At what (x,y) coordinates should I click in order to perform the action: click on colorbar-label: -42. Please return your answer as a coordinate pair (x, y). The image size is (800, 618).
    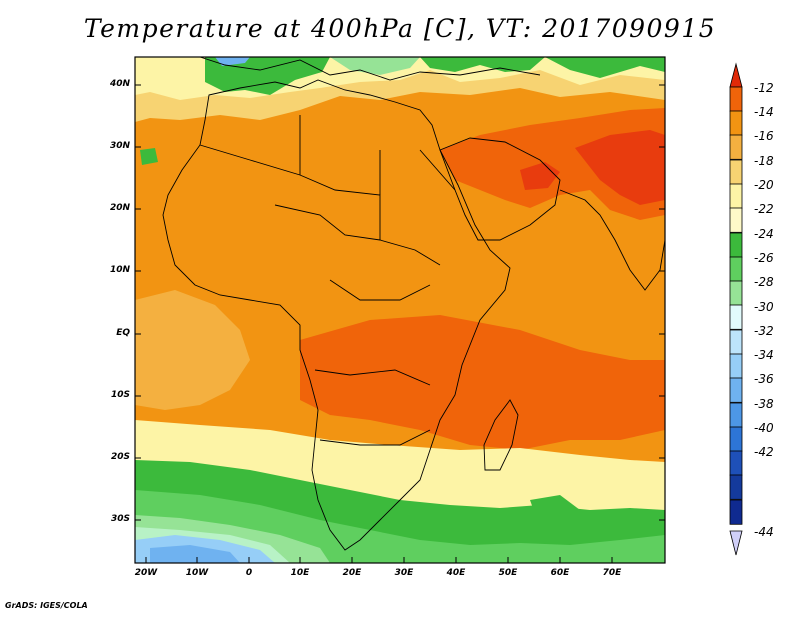
    Looking at the image, I should click on (764, 452).